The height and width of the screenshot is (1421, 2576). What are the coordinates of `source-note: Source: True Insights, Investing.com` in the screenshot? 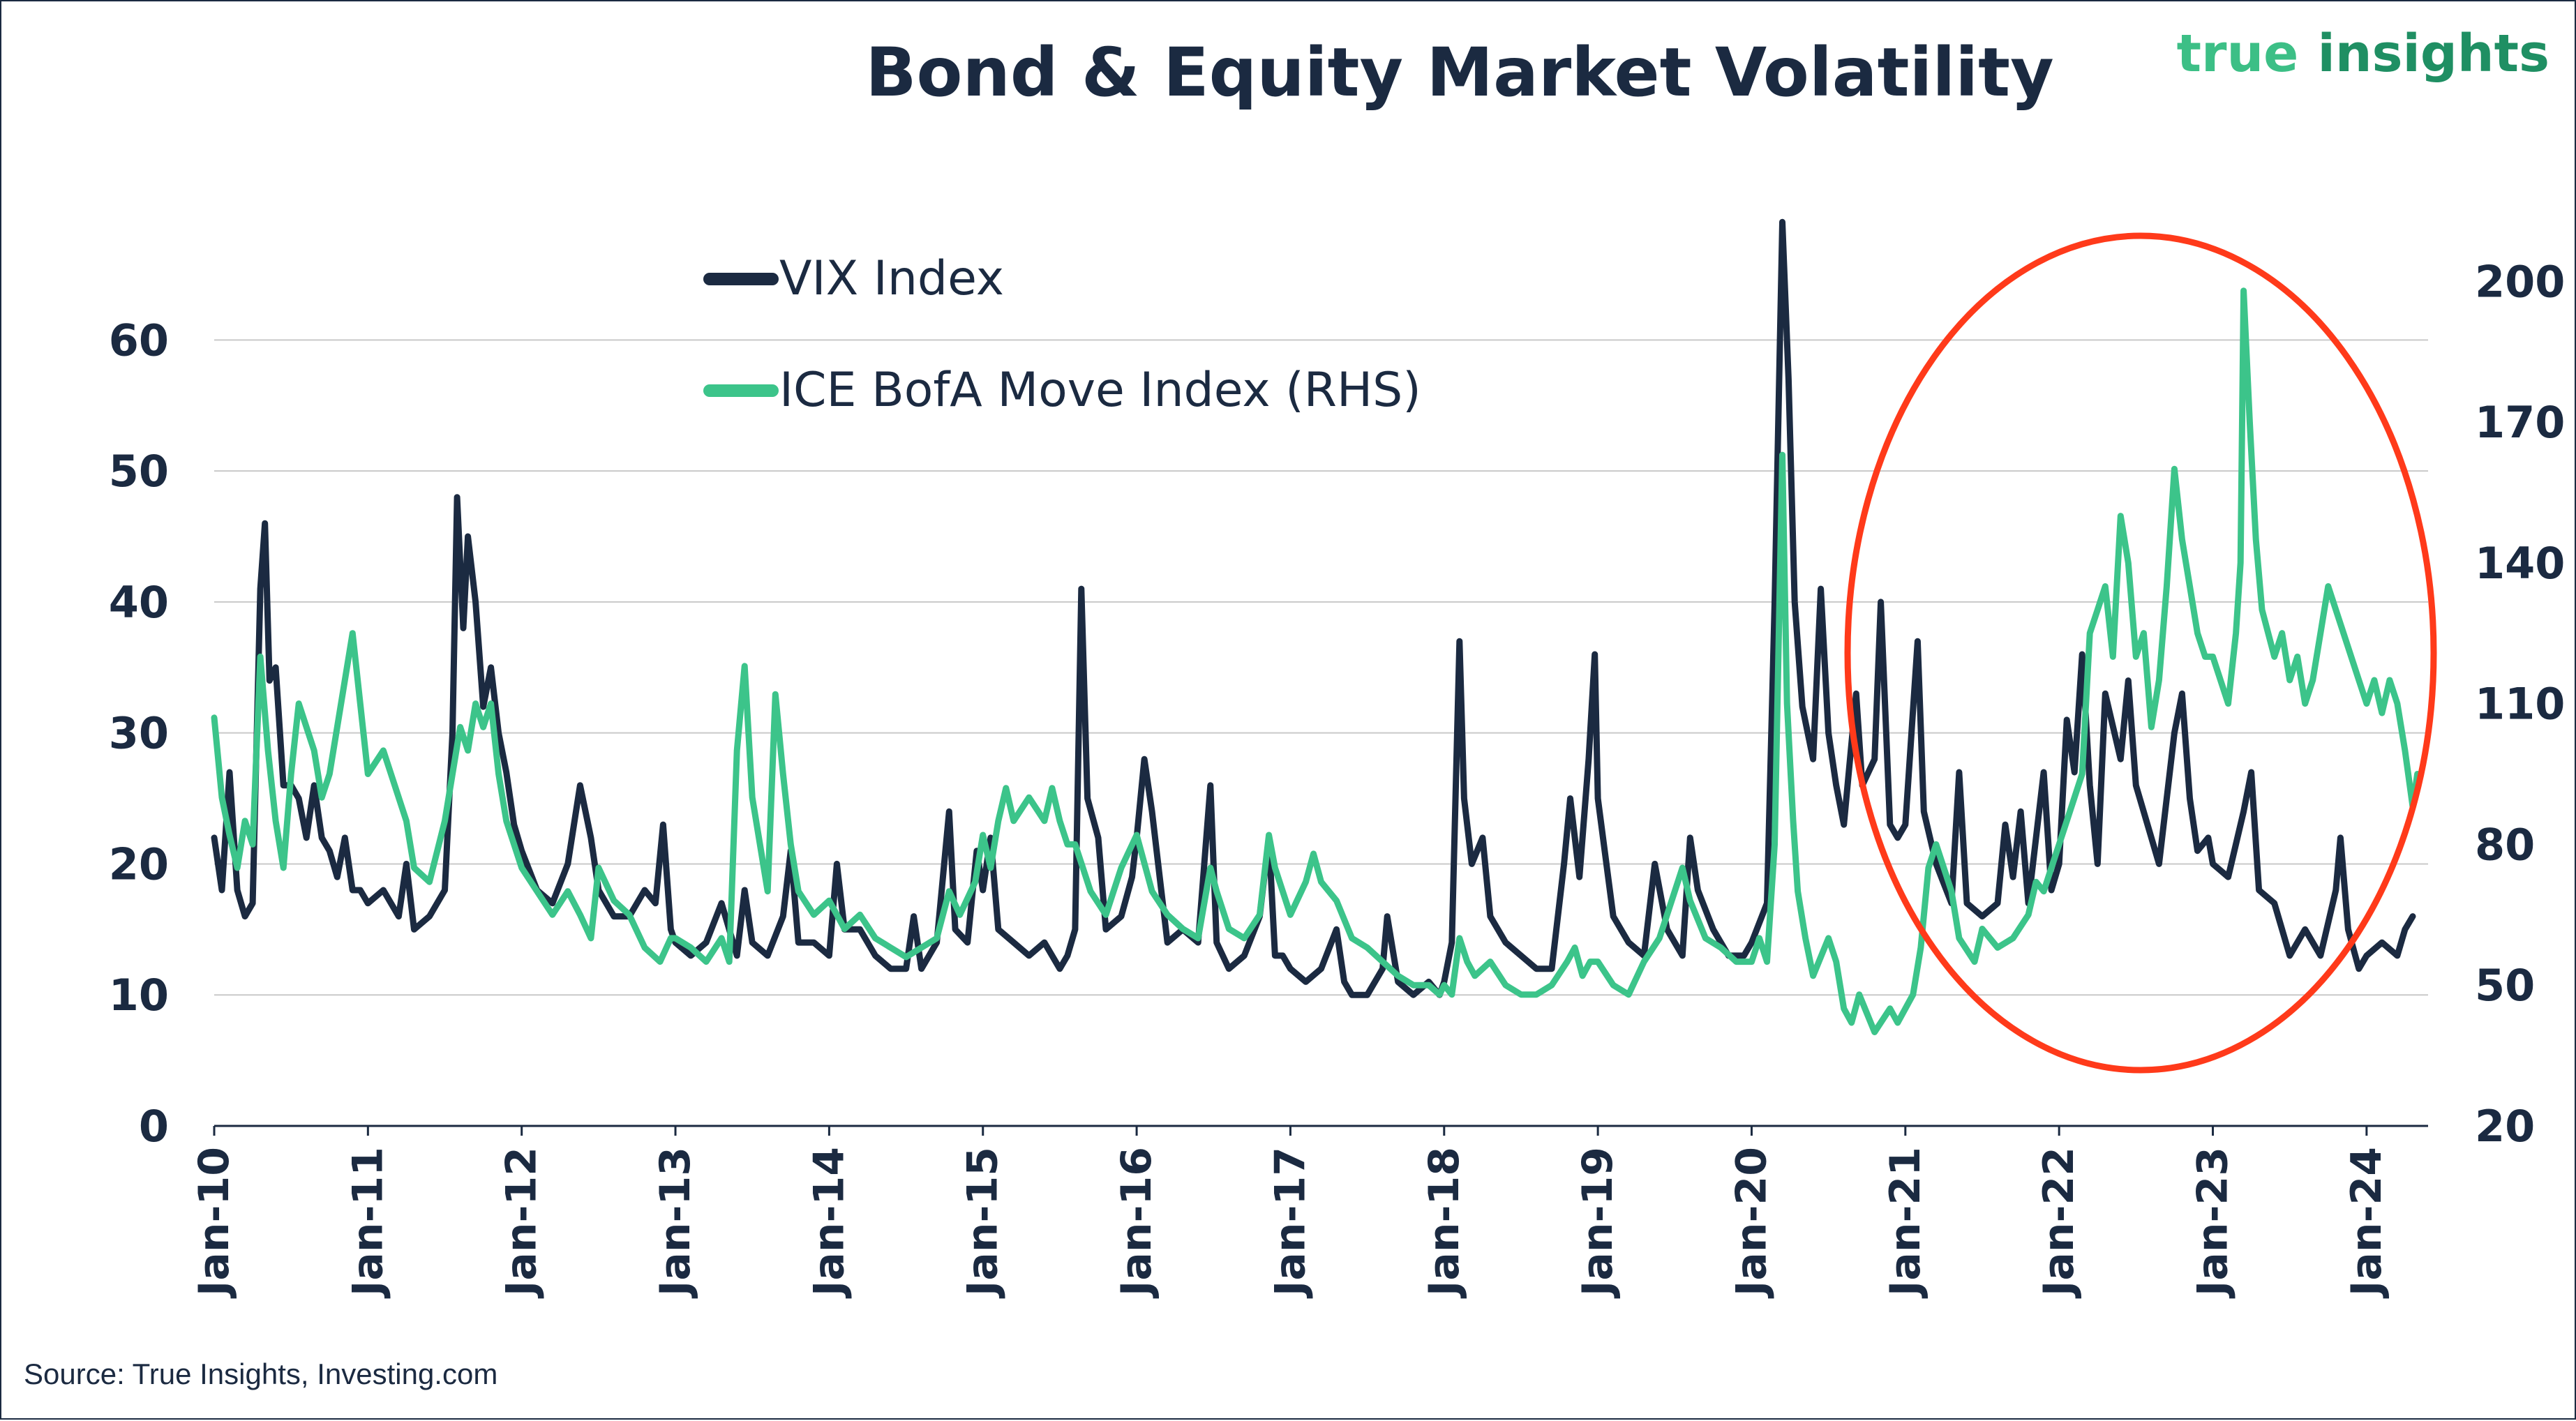 It's located at (260, 1374).